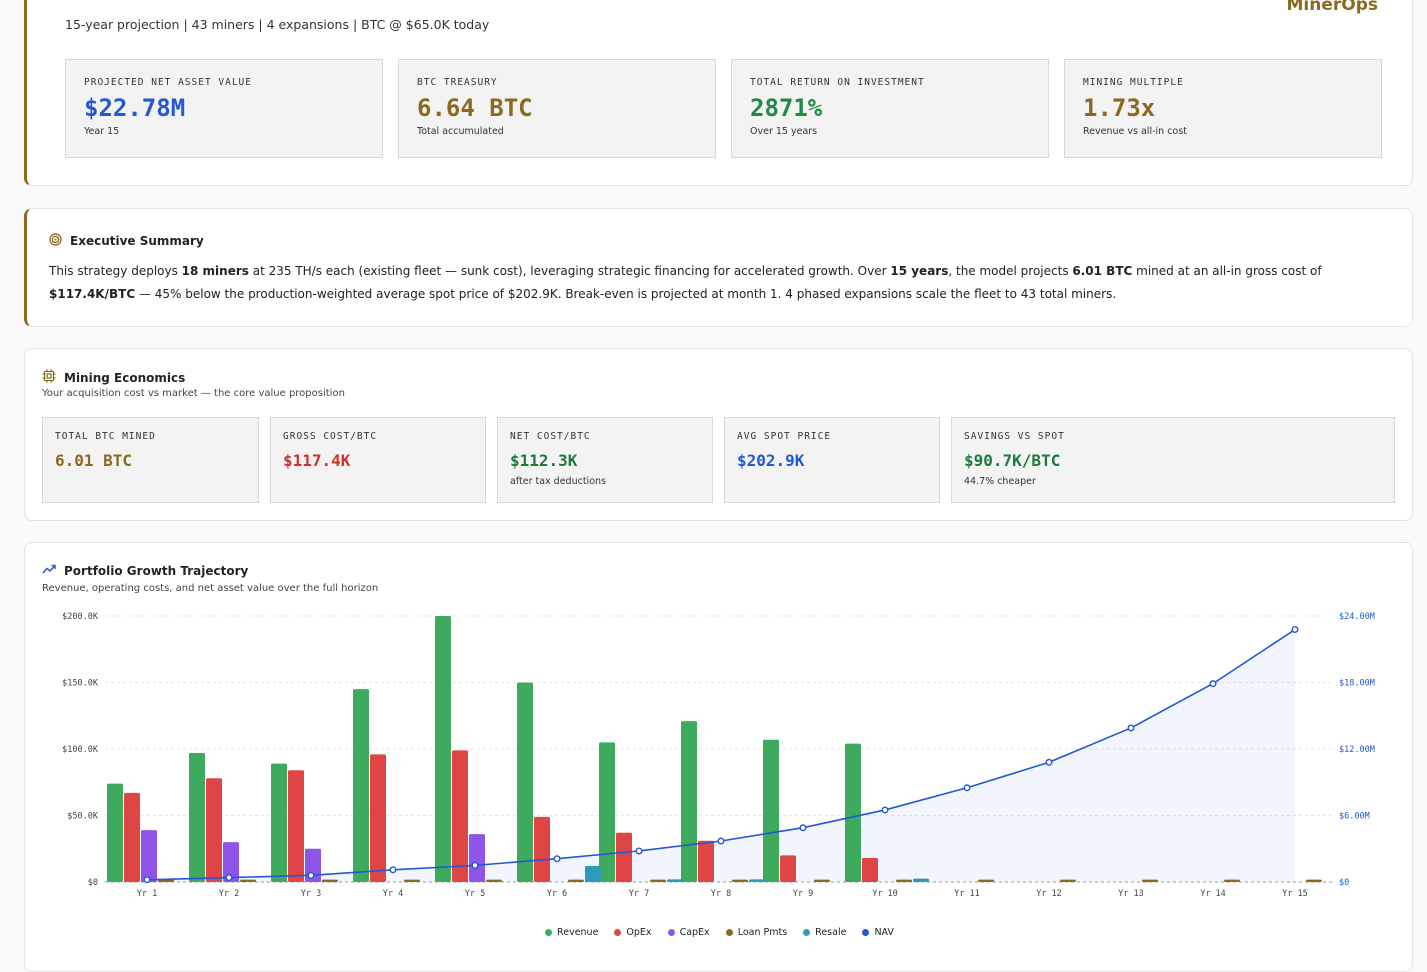  Describe the element at coordinates (80, 750) in the screenshot. I see `y-tick-label: $100.0K` at that location.